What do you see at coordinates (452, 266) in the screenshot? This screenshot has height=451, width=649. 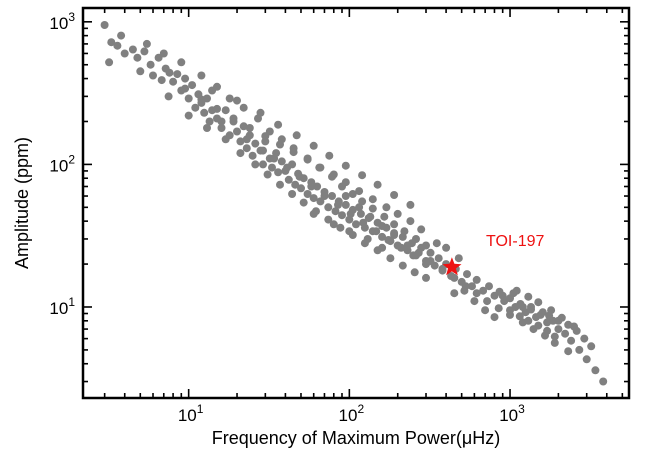 I see `toi-197-star-marker` at bounding box center [452, 266].